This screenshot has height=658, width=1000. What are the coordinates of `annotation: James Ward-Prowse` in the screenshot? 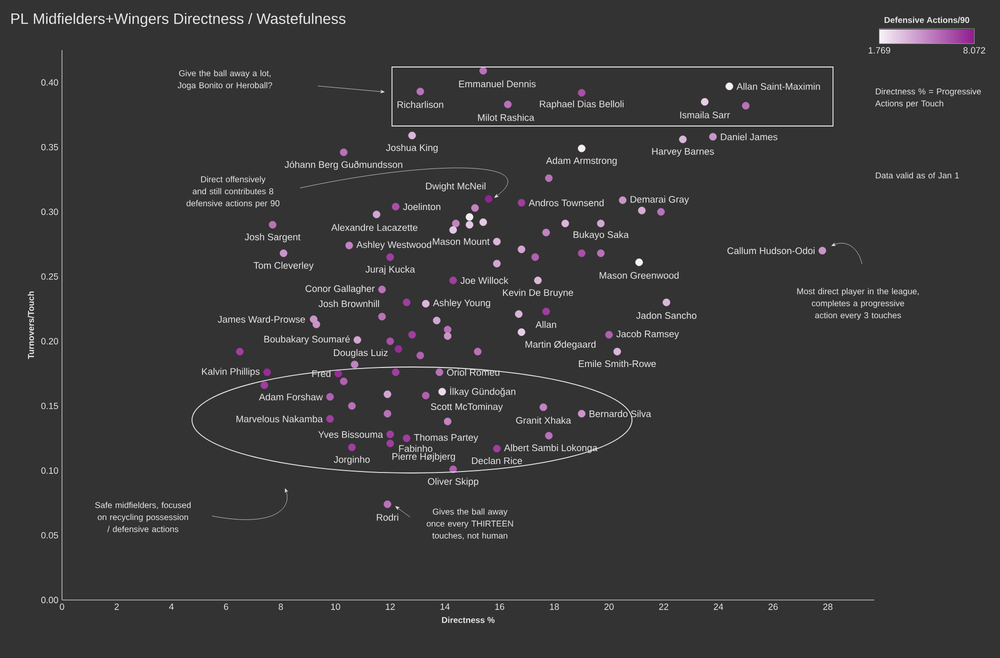 It's located at (261, 319).